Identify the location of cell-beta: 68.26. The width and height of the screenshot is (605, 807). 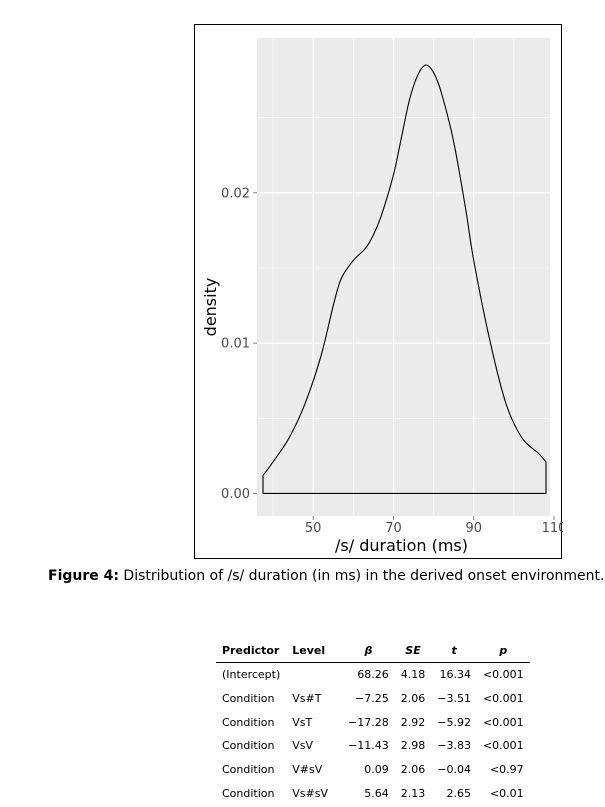
(373, 675).